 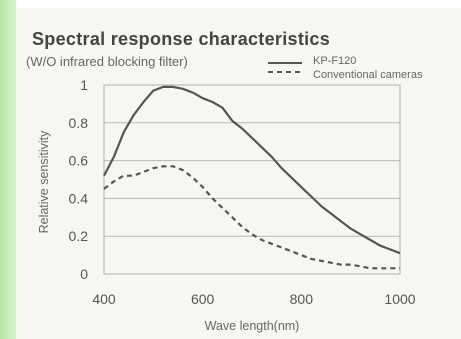 I want to click on x-tick-labels: 400 600 800 1000, so click(x=253, y=299).